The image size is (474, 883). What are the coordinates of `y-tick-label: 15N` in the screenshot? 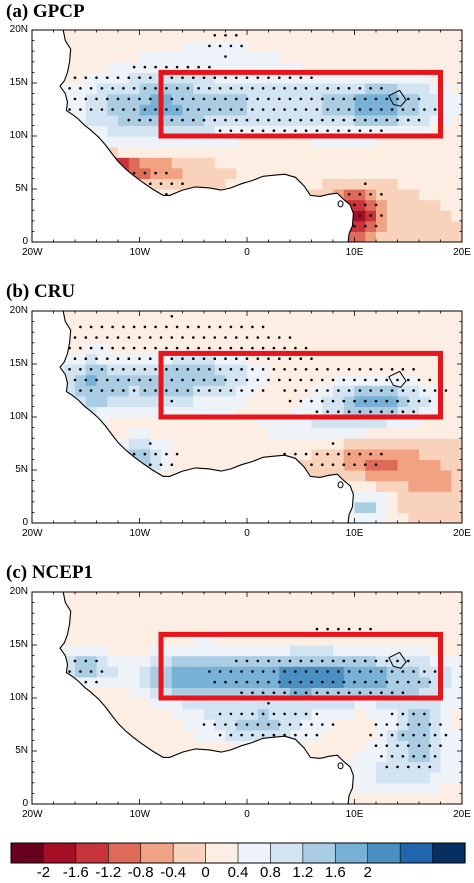 It's located at (18, 644).